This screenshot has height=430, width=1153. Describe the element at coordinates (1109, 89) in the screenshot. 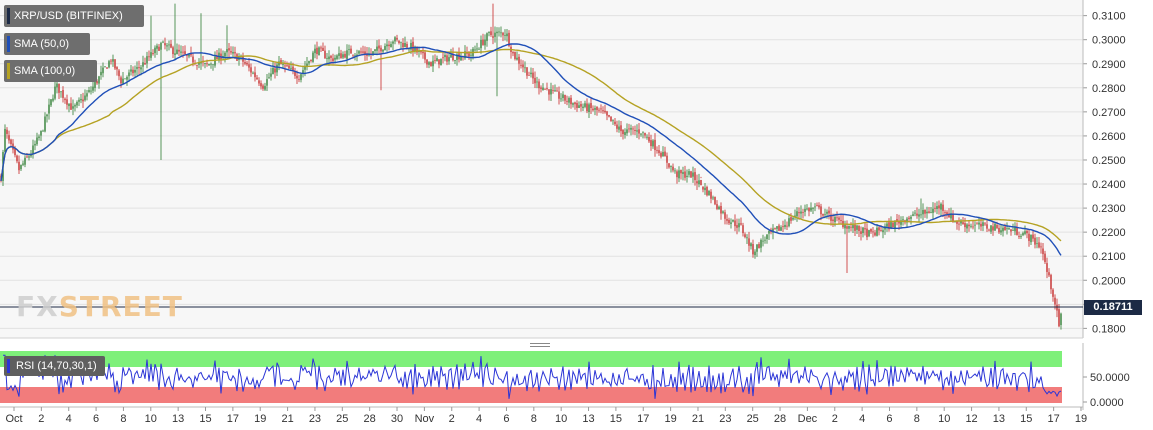

I see `price-axis-label: 0.2800` at that location.